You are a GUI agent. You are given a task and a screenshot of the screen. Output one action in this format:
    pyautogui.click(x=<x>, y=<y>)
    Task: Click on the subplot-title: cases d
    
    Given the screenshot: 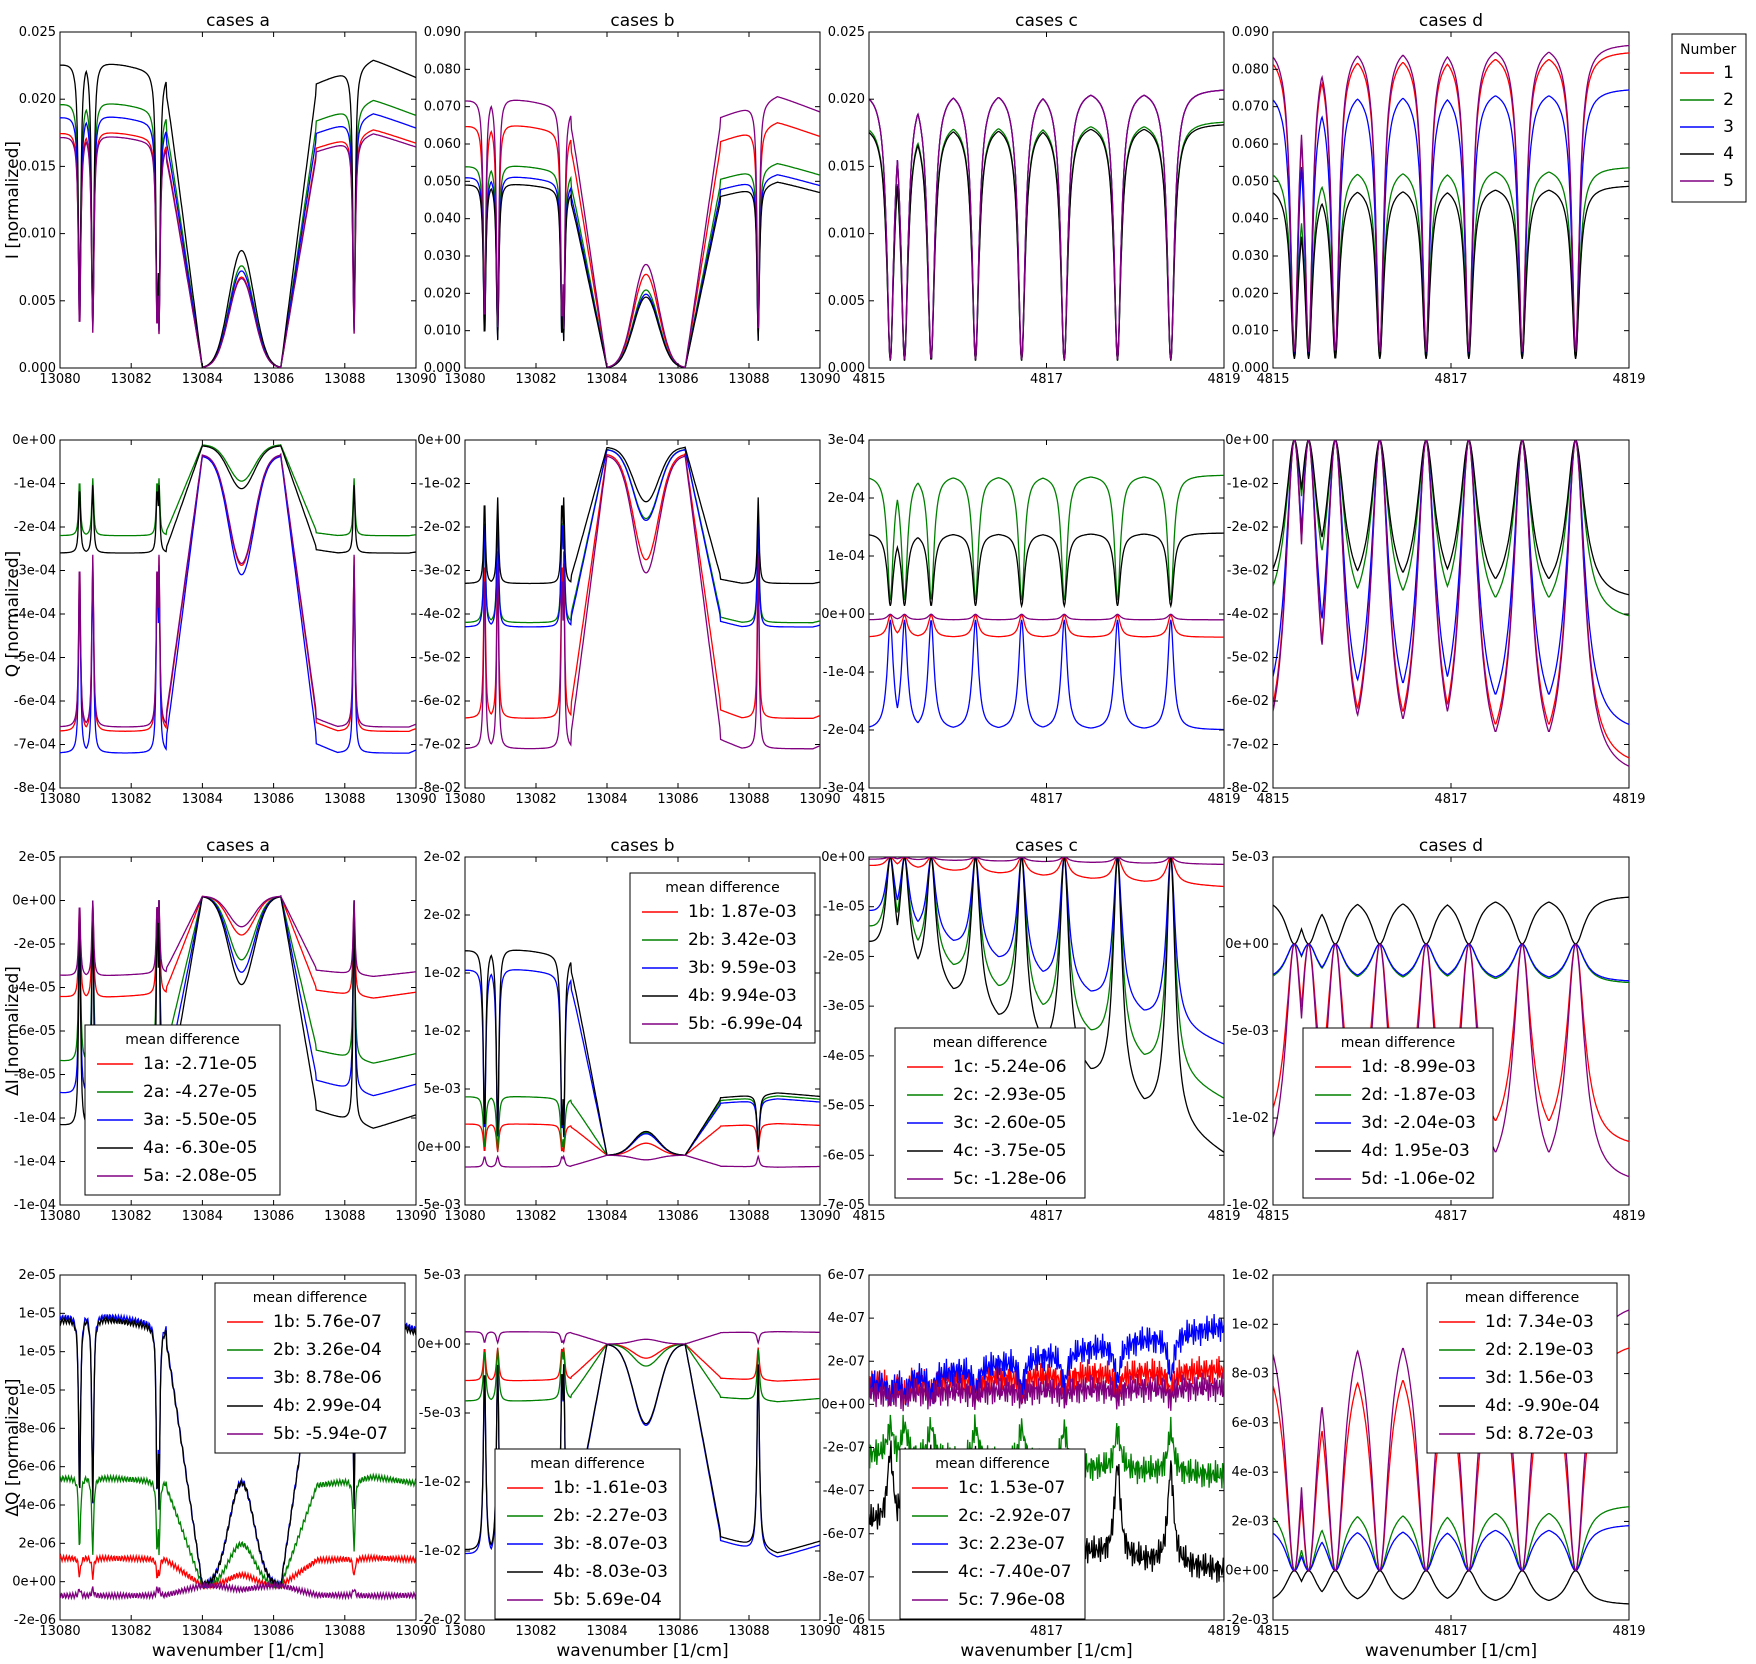 What is the action you would take?
    pyautogui.click(x=1451, y=846)
    